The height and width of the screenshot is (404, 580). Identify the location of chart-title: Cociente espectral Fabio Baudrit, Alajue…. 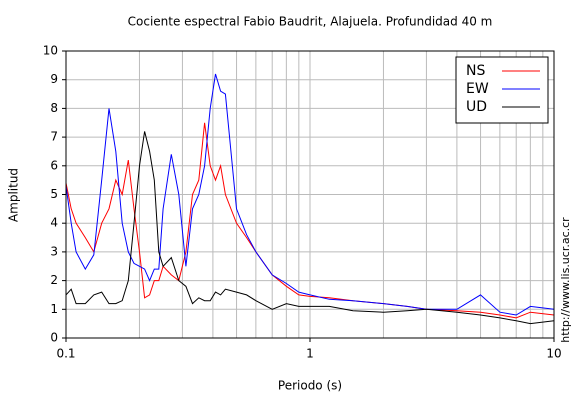
(310, 22).